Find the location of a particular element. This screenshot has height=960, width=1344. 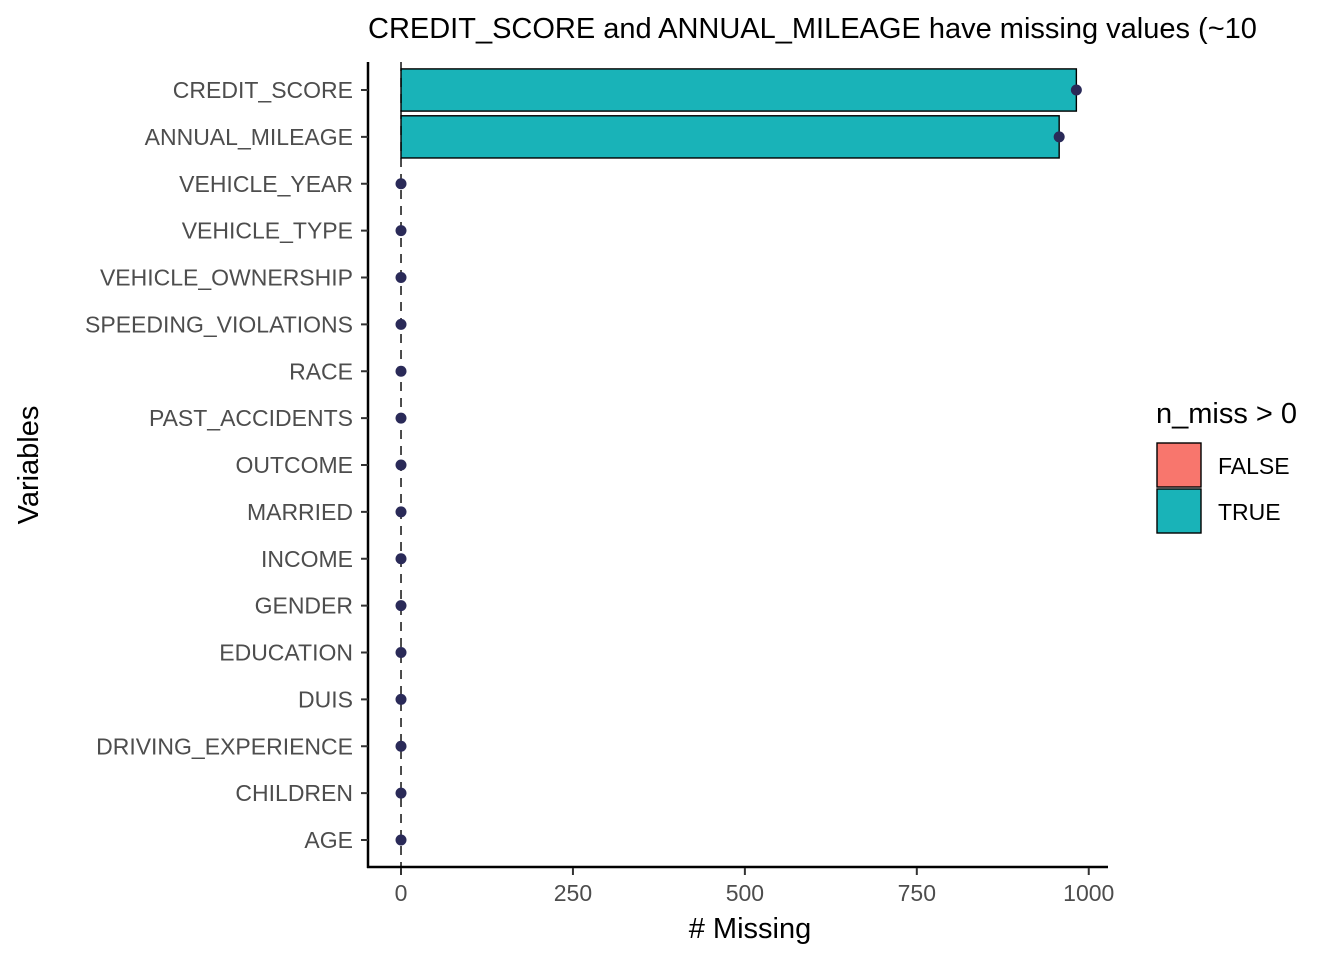

legend-swatch-false is located at coordinates (1179, 465).